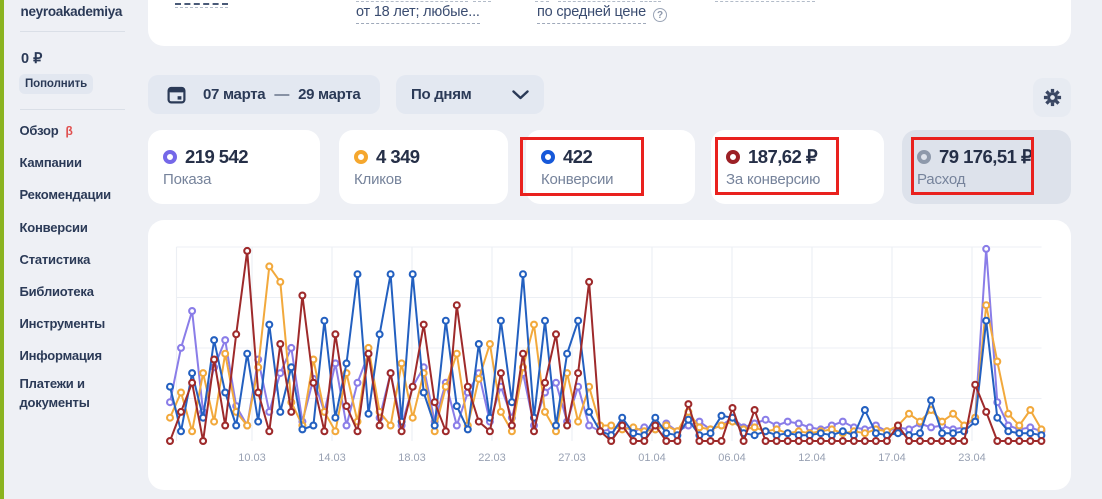 The width and height of the screenshot is (1102, 499). Describe the element at coordinates (329, 94) in the screenshot. I see `date-to: 29 марта` at that location.